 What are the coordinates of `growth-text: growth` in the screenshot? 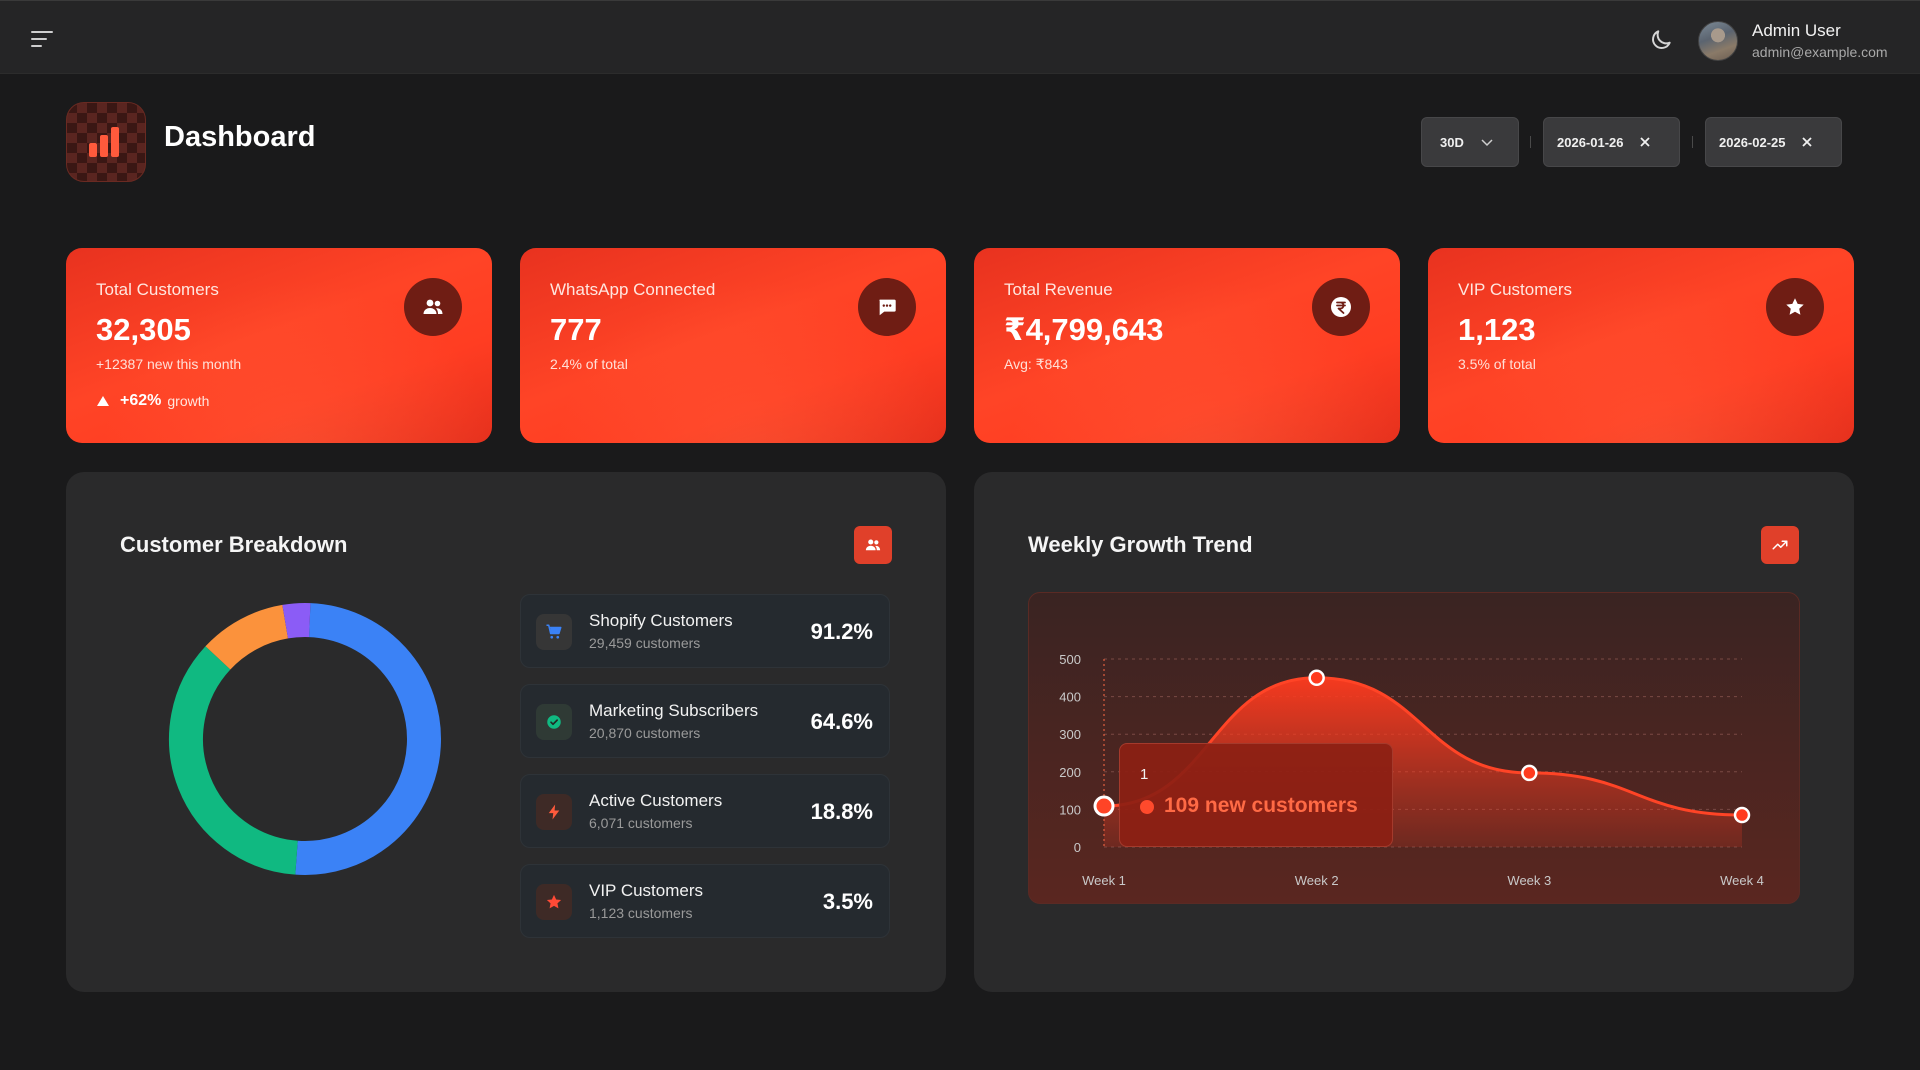 It's located at (188, 401).